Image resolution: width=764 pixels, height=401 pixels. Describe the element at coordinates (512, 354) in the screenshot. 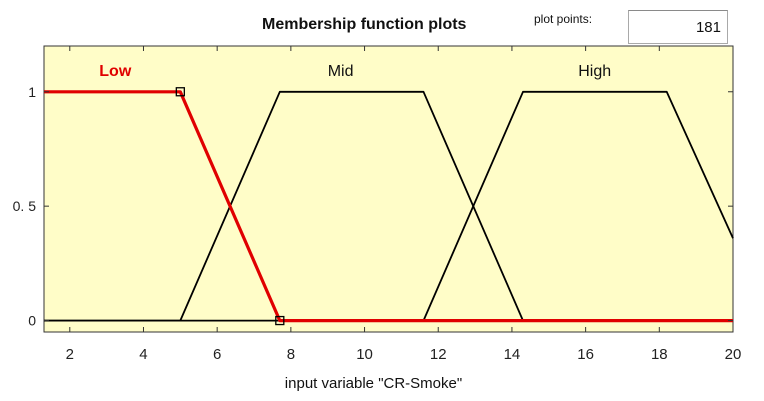

I see `x-tick-label: 14` at that location.